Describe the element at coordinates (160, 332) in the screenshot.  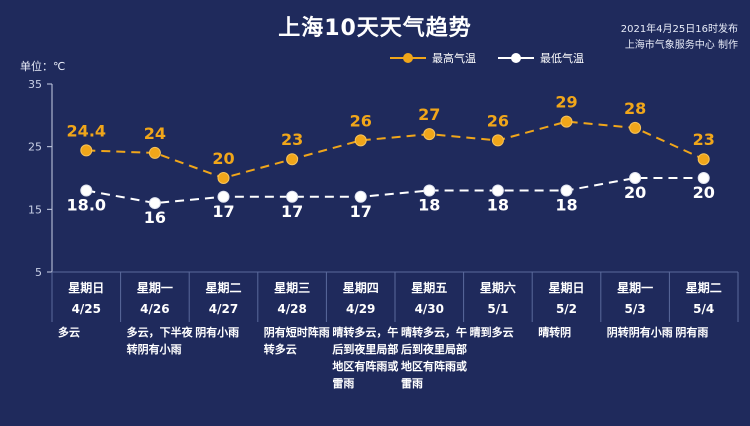
I see `weather-text: 多云，下半夜` at that location.